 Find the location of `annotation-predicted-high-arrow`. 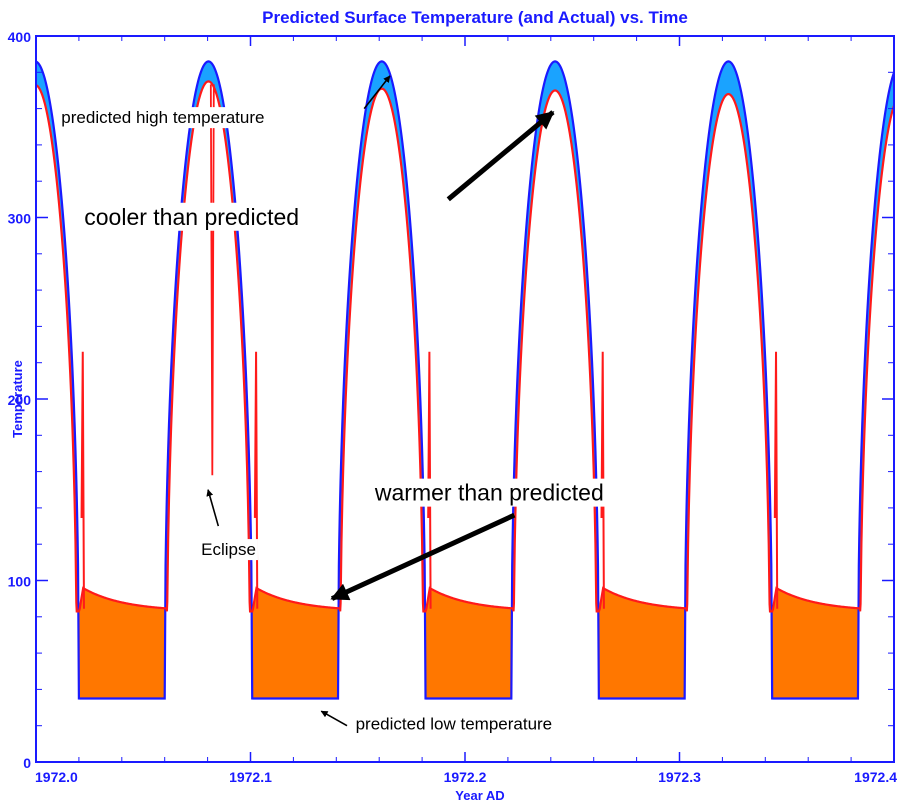

annotation-predicted-high-arrow is located at coordinates (377, 92).